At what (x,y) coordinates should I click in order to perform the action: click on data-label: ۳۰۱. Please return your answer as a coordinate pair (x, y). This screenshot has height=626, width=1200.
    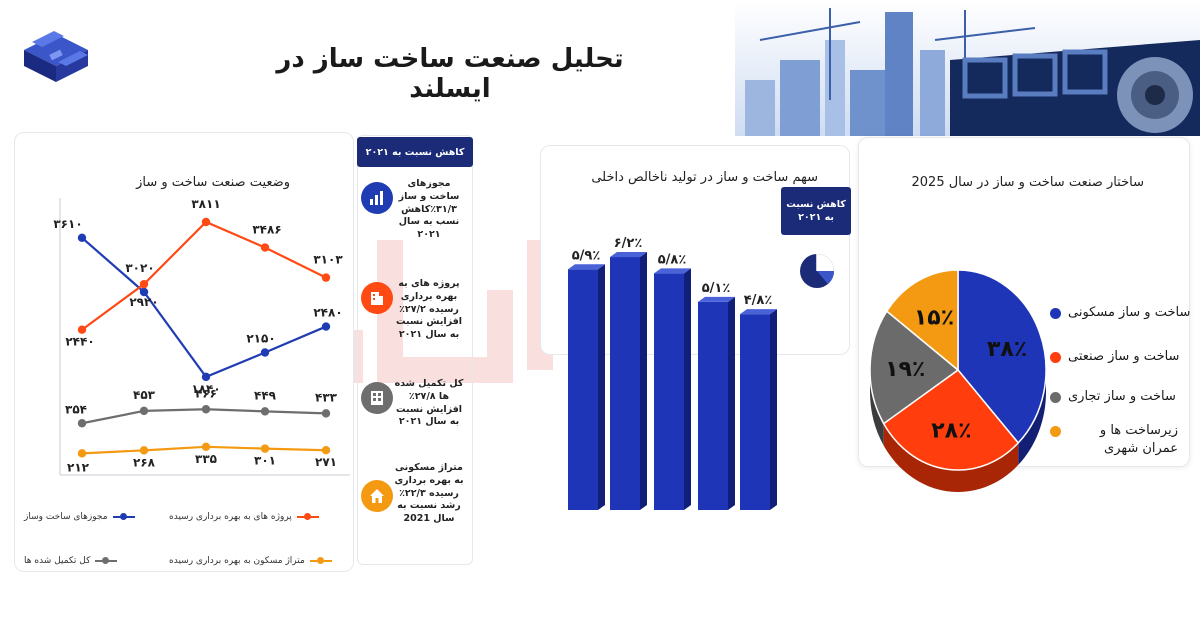
    Looking at the image, I should click on (265, 461).